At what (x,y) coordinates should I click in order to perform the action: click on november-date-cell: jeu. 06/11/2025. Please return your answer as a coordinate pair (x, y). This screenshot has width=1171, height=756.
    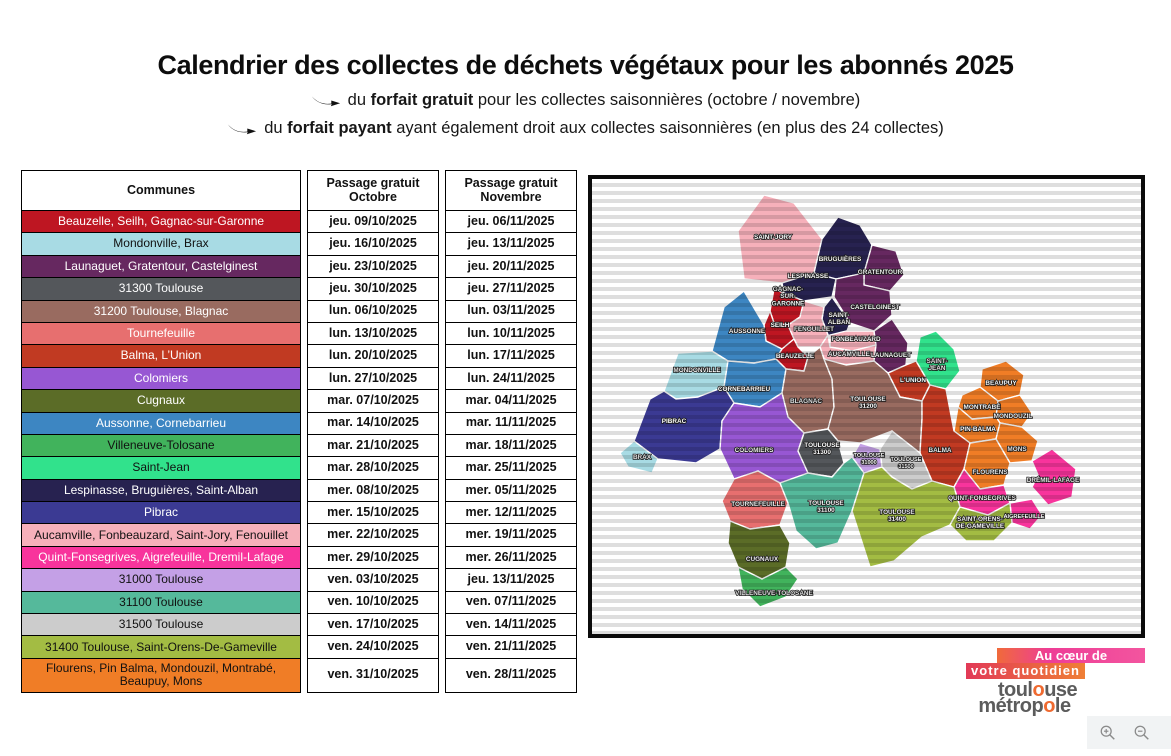
    Looking at the image, I should click on (511, 222).